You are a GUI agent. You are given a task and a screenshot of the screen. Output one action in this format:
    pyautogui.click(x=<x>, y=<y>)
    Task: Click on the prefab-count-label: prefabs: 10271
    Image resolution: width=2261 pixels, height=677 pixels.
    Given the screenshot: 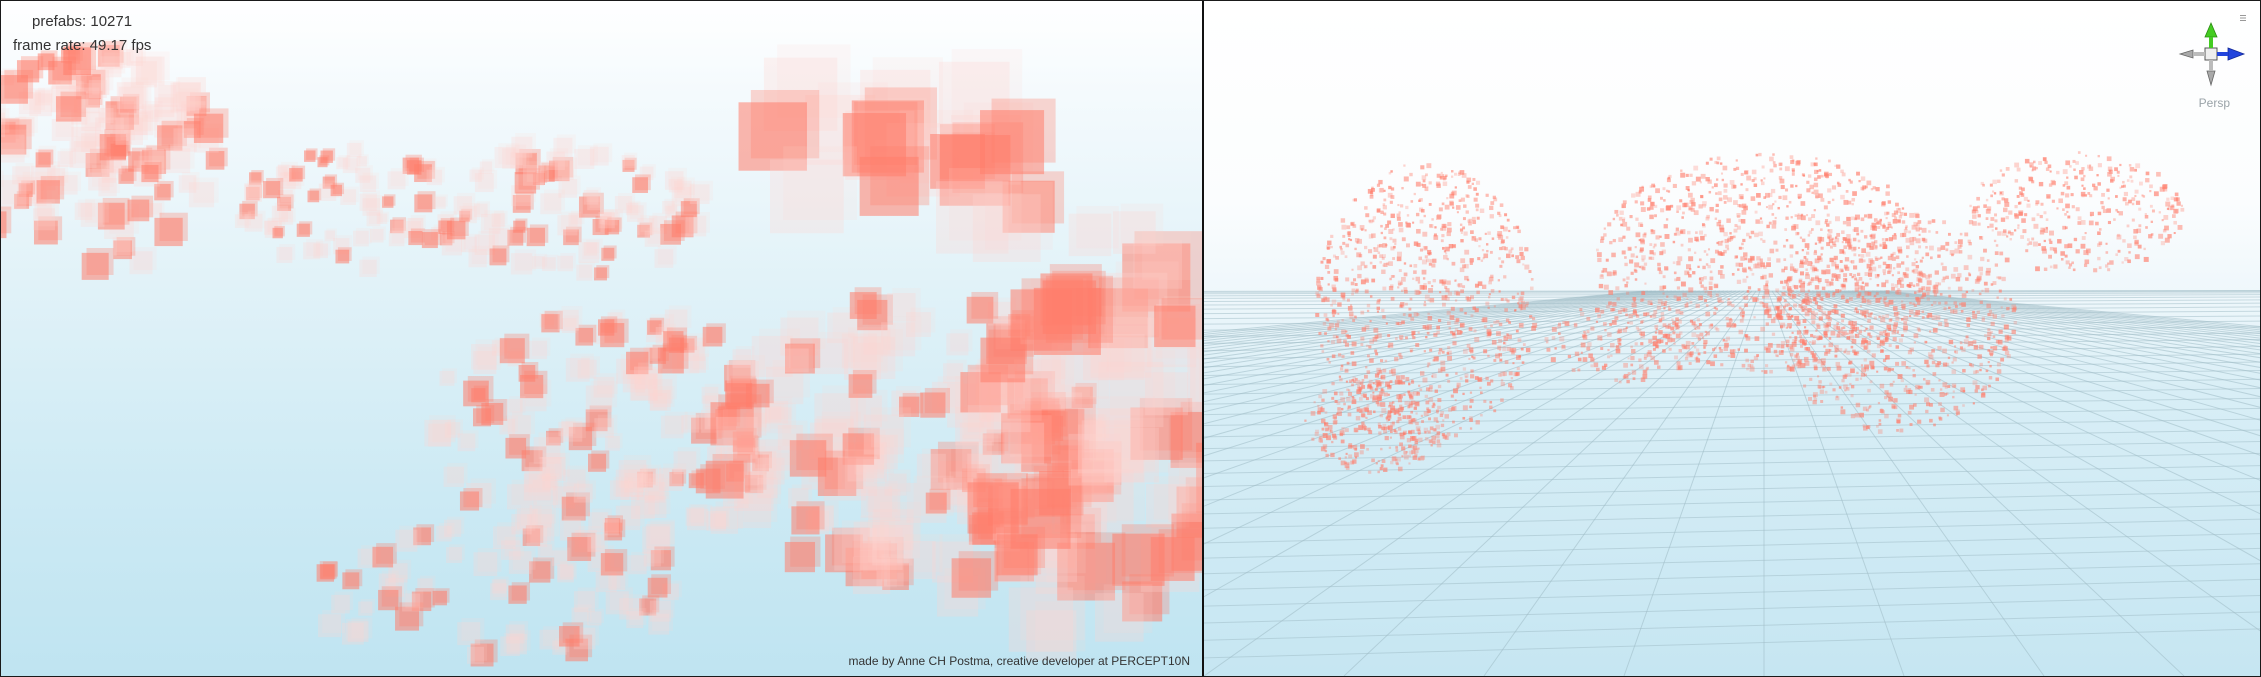 What is the action you would take?
    pyautogui.click(x=82, y=21)
    